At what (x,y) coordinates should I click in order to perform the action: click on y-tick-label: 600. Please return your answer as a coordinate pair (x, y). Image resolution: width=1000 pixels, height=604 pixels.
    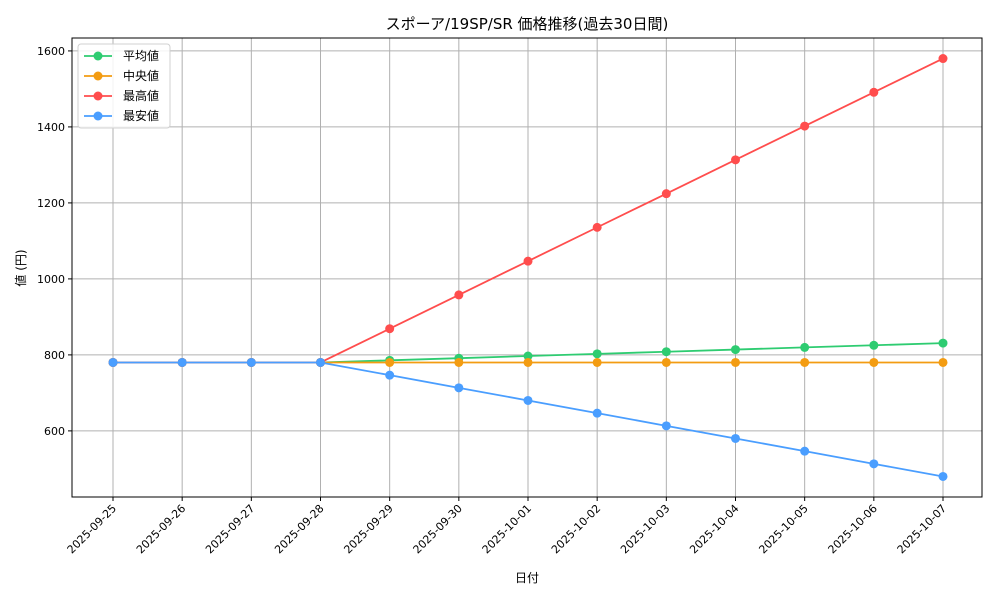
    Looking at the image, I should click on (54, 431).